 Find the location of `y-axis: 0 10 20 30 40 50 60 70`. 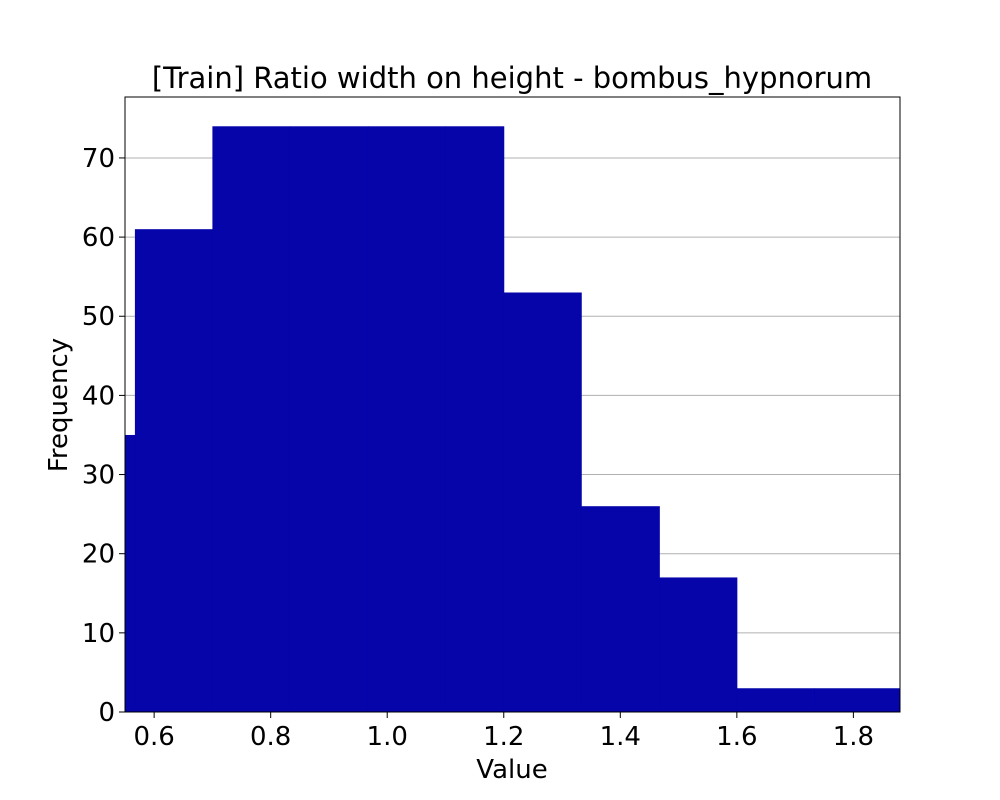

y-axis: 0 10 20 30 40 50 60 70 is located at coordinates (103, 436).